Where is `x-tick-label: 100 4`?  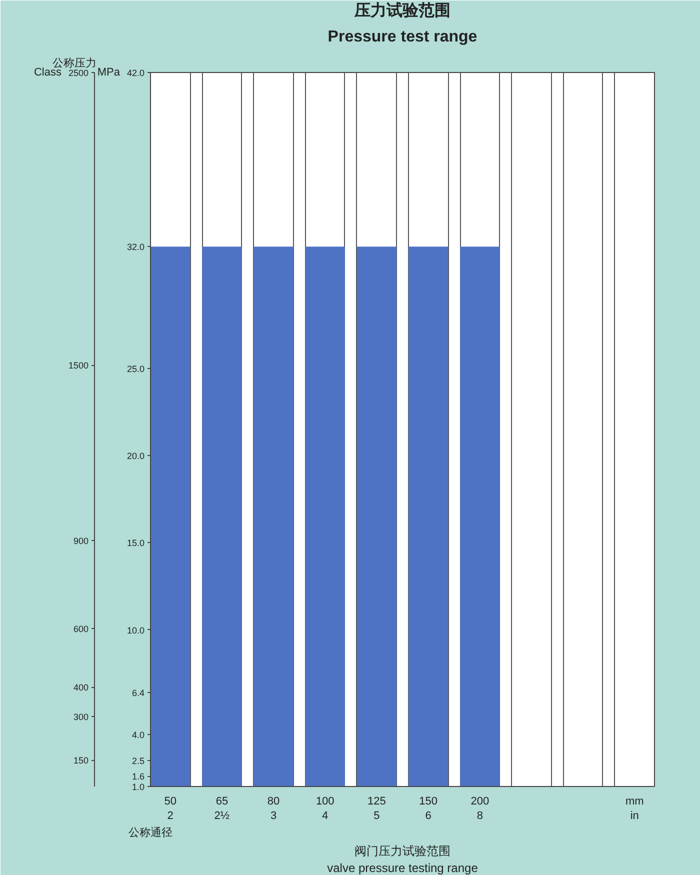
x-tick-label: 100 4 is located at coordinates (325, 809).